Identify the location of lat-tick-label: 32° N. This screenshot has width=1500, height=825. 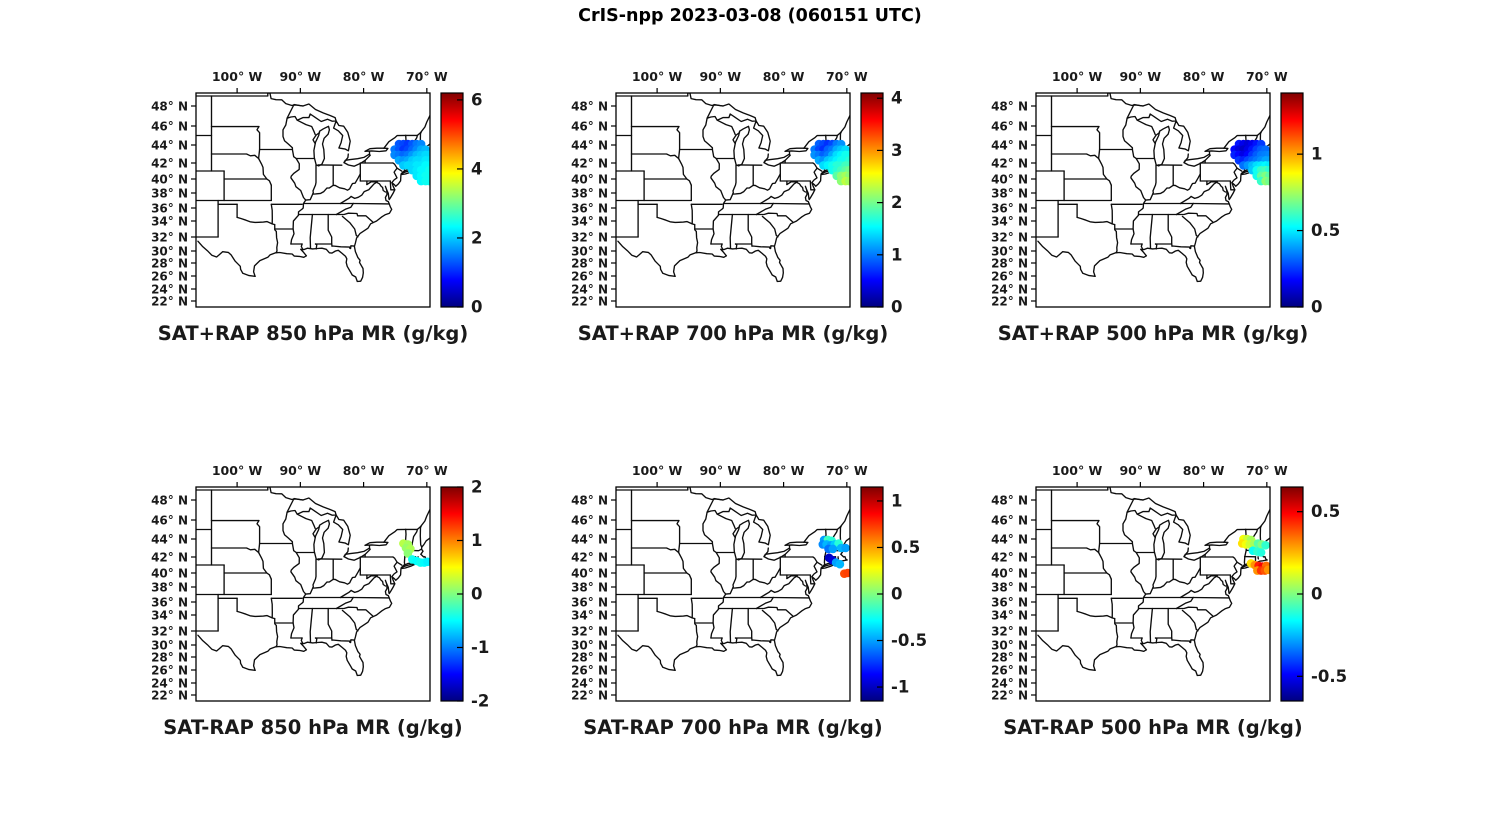
(169, 632).